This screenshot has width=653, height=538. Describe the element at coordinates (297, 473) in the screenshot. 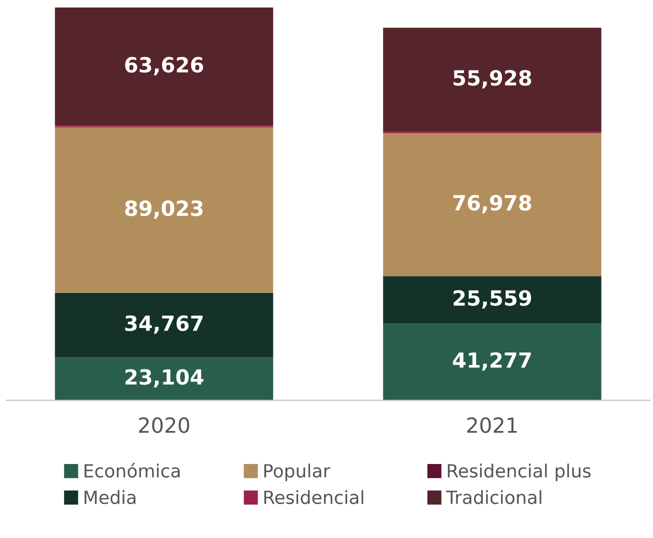

I see `legend-label: Popular` at that location.